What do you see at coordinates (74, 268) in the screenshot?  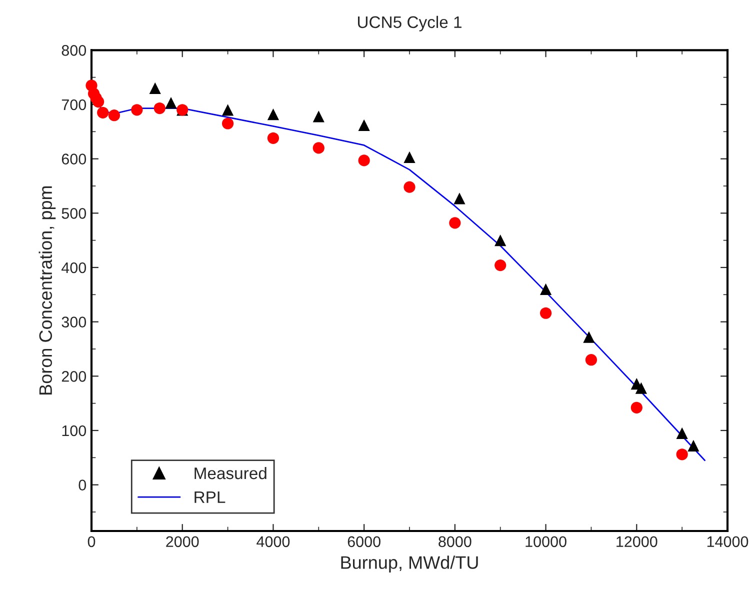 I see `y-tick-label: 400` at bounding box center [74, 268].